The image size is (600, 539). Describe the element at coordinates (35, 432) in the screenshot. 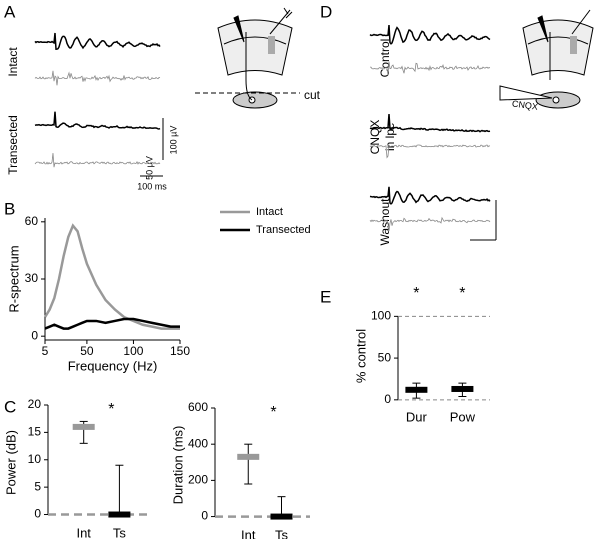

I see `y-tick-label: 15` at that location.